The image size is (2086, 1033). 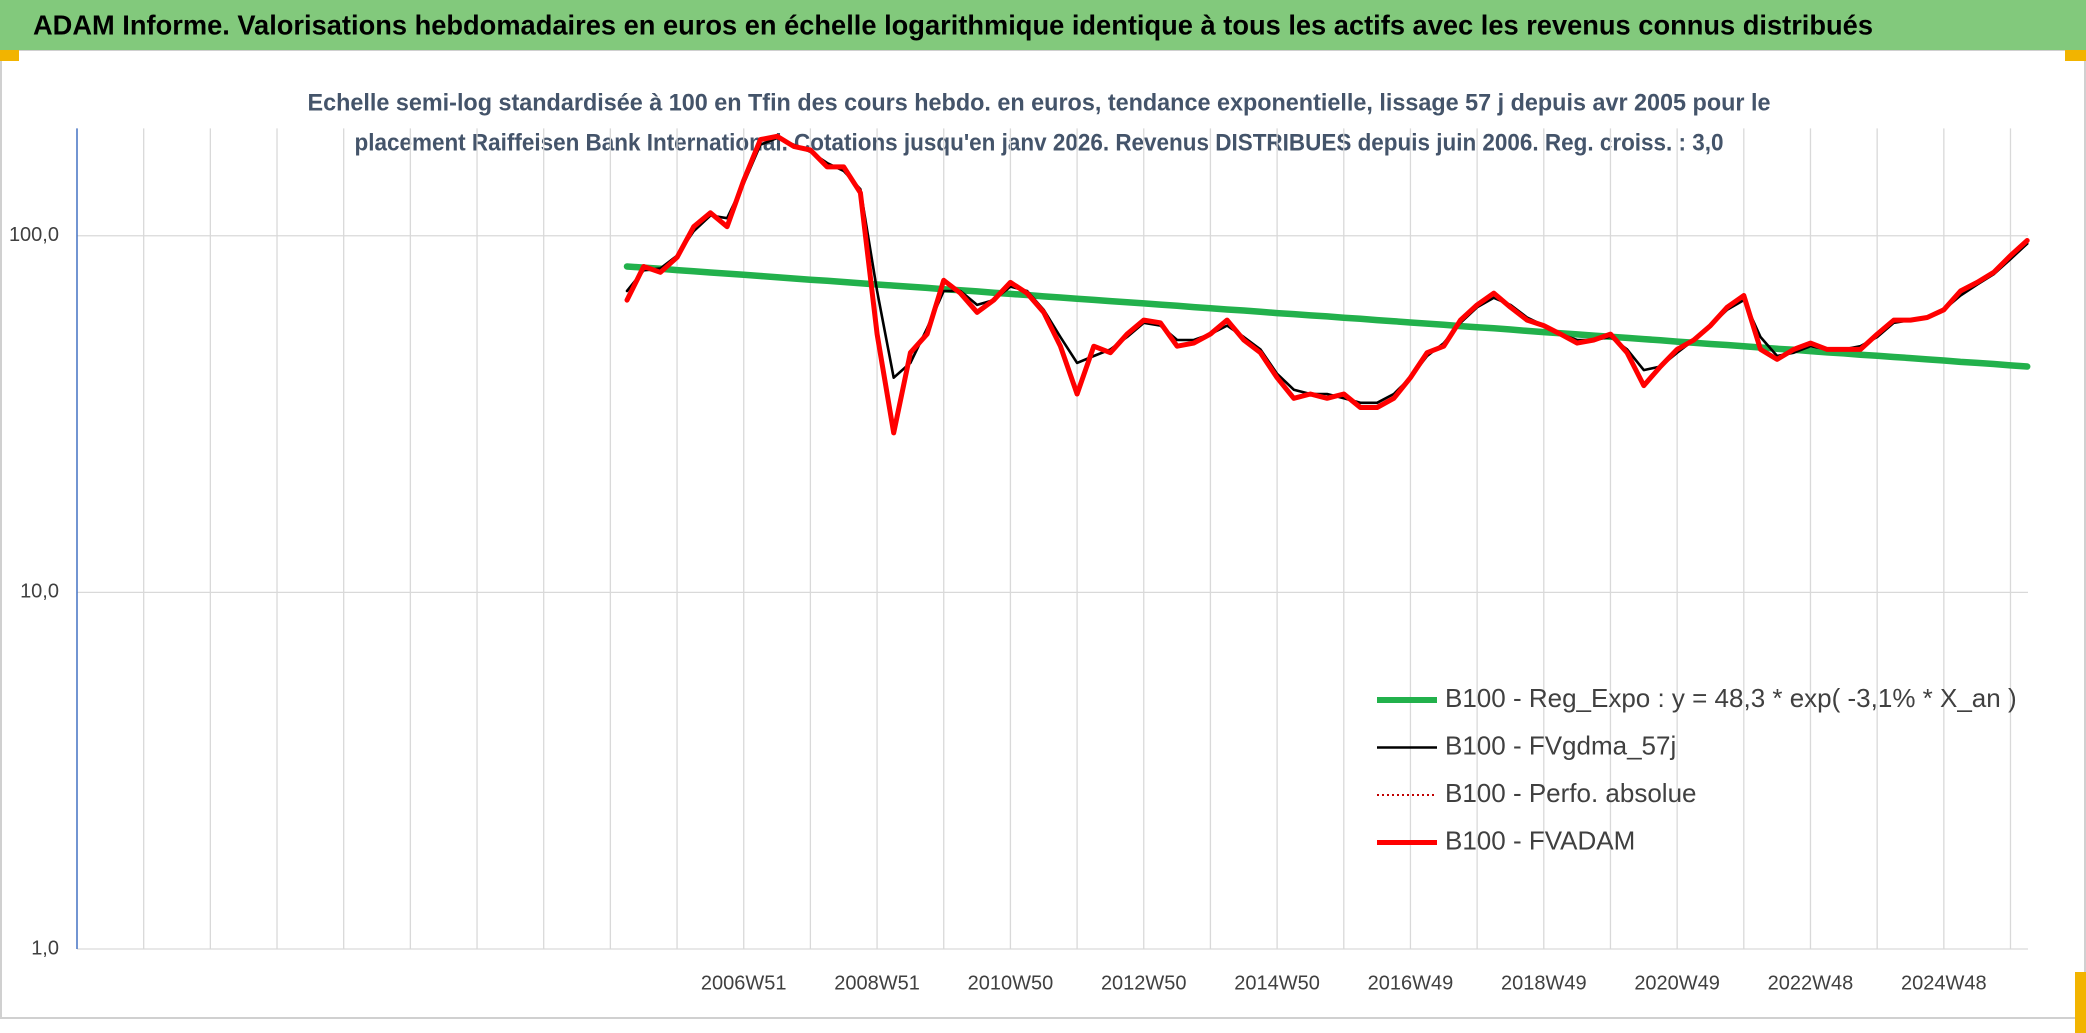 I want to click on x-tick-label: 2006W51, so click(x=744, y=983).